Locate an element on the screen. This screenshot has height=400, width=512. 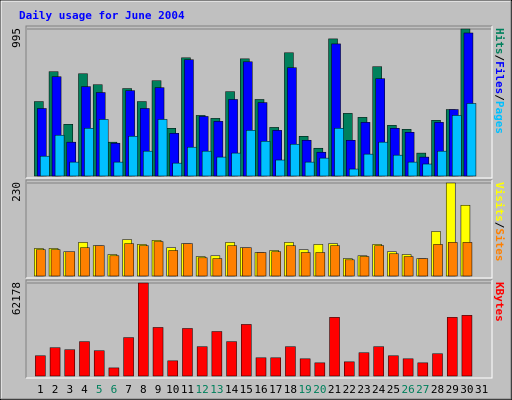
x-tick-label: 2 is located at coordinates (55, 389).